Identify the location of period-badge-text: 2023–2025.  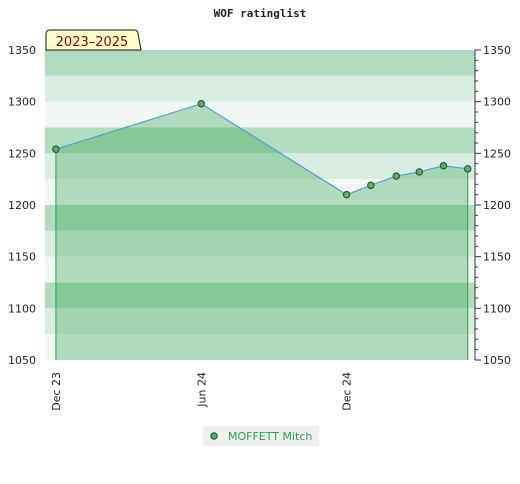
(92, 42).